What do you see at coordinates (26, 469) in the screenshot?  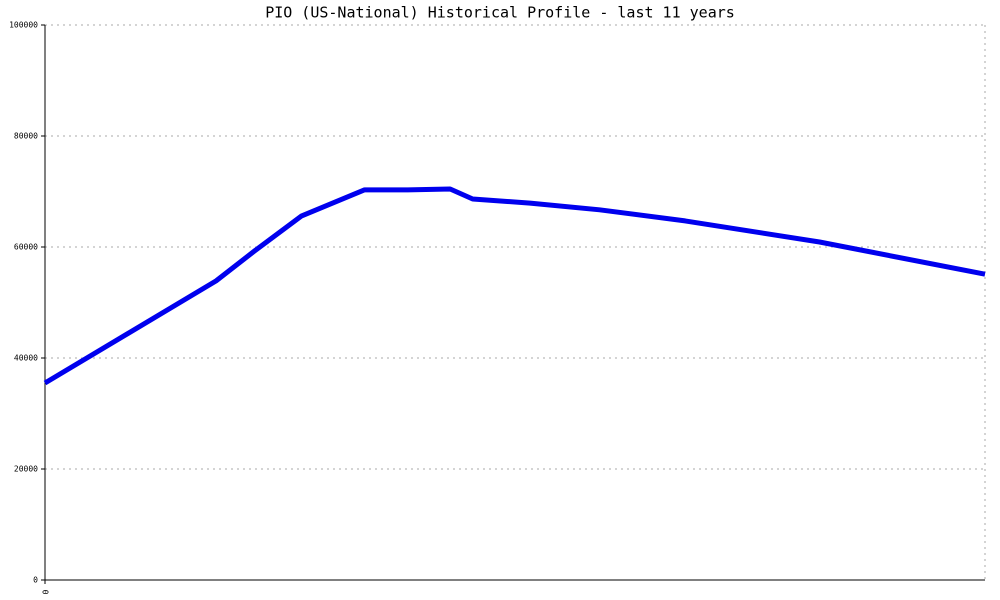 I see `y-tick-label: 20000` at bounding box center [26, 469].